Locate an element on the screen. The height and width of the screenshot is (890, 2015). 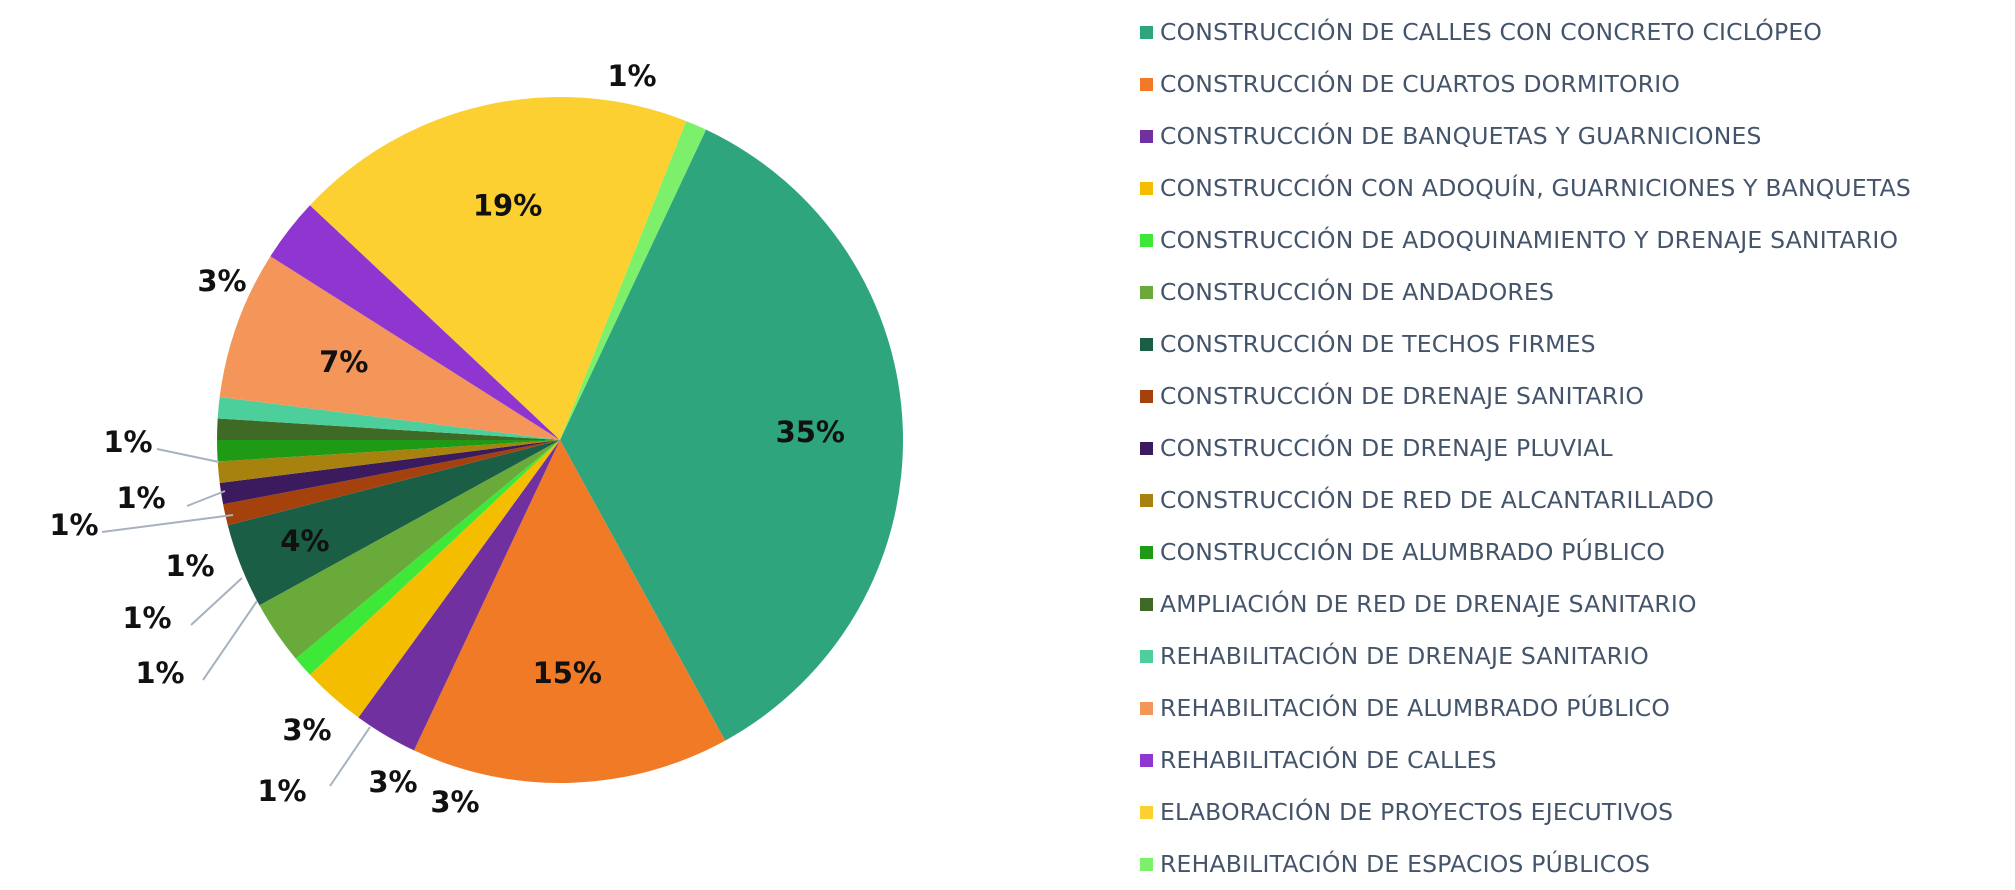
legend-item: CONSTRUCCIÓN DE RED DE ALCANTARILLADO is located at coordinates (1575, 500).